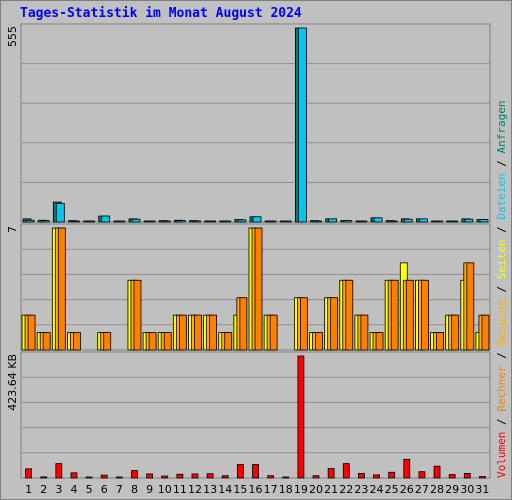  Describe the element at coordinates (501, 260) in the screenshot. I see `legend-seiten: Seiten` at that location.